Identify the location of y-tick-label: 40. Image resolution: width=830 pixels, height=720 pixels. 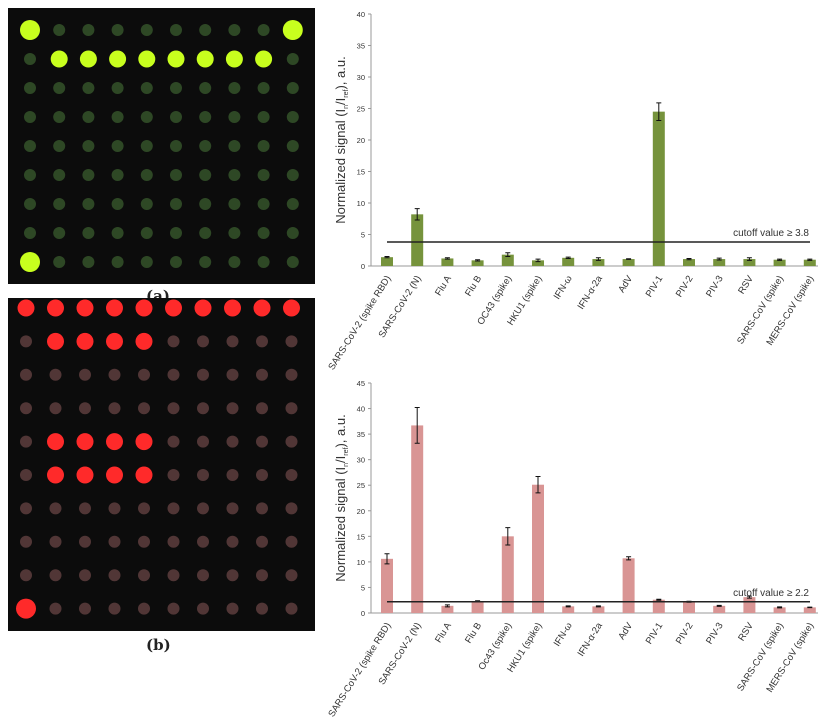
(361, 409).